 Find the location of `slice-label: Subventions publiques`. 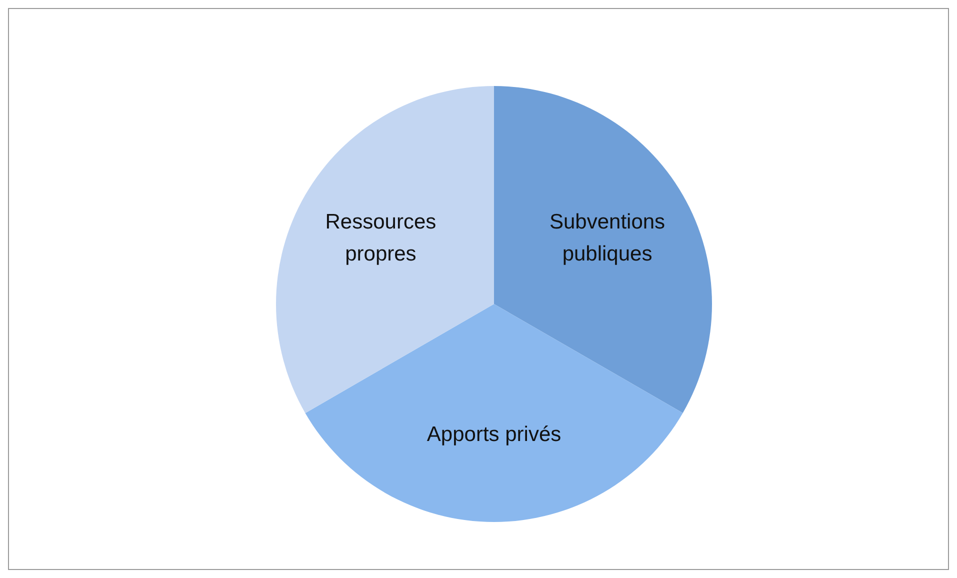

slice-label: Subventions publiques is located at coordinates (607, 238).